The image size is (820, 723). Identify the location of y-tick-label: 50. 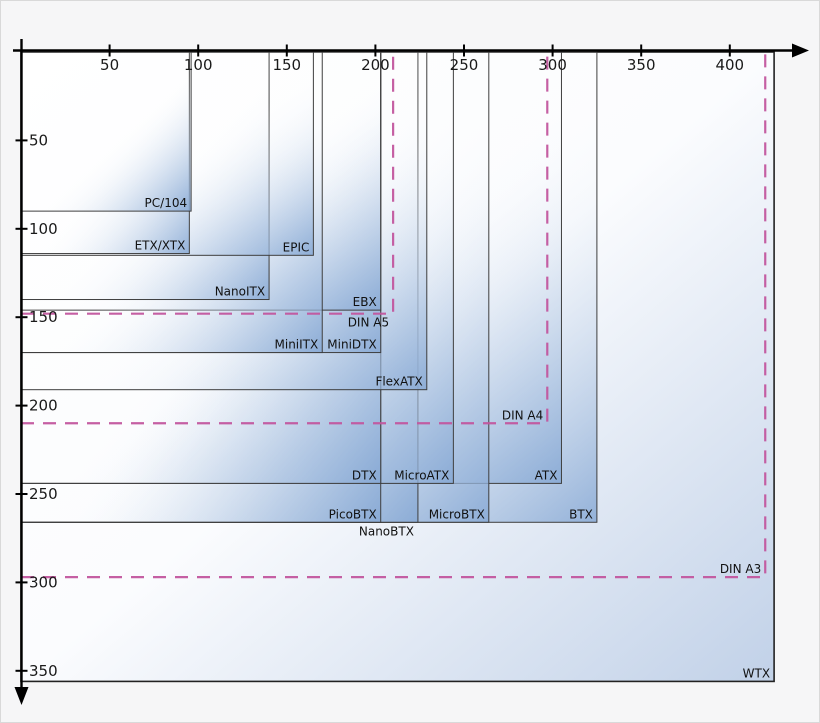
(38, 140).